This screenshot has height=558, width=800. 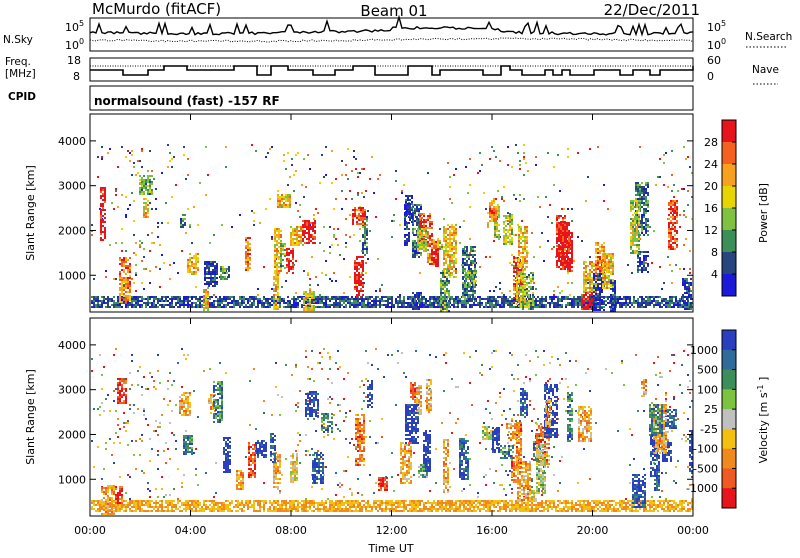 I want to click on freq-label-1: Freq., so click(x=18, y=62).